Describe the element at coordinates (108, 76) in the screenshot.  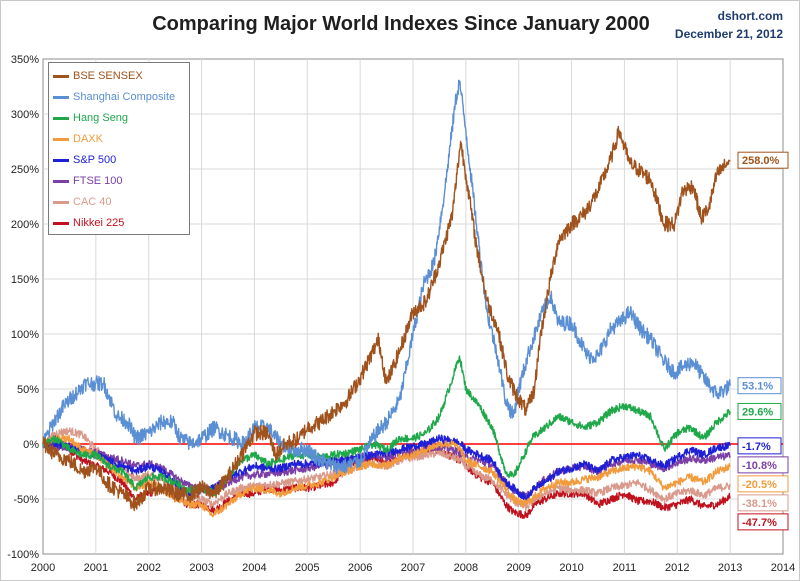
I see `legend-label: BSE SENSEX` at that location.